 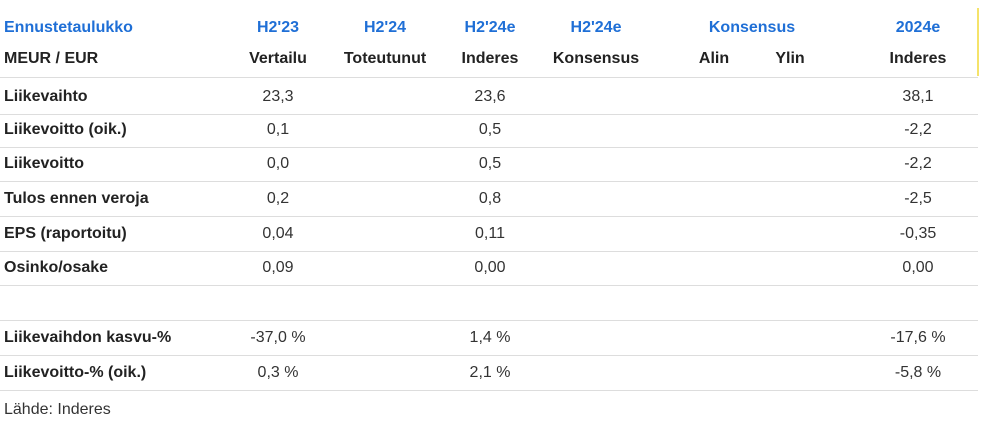 What do you see at coordinates (278, 96) in the screenshot?
I see `cell-value: 23,3` at bounding box center [278, 96].